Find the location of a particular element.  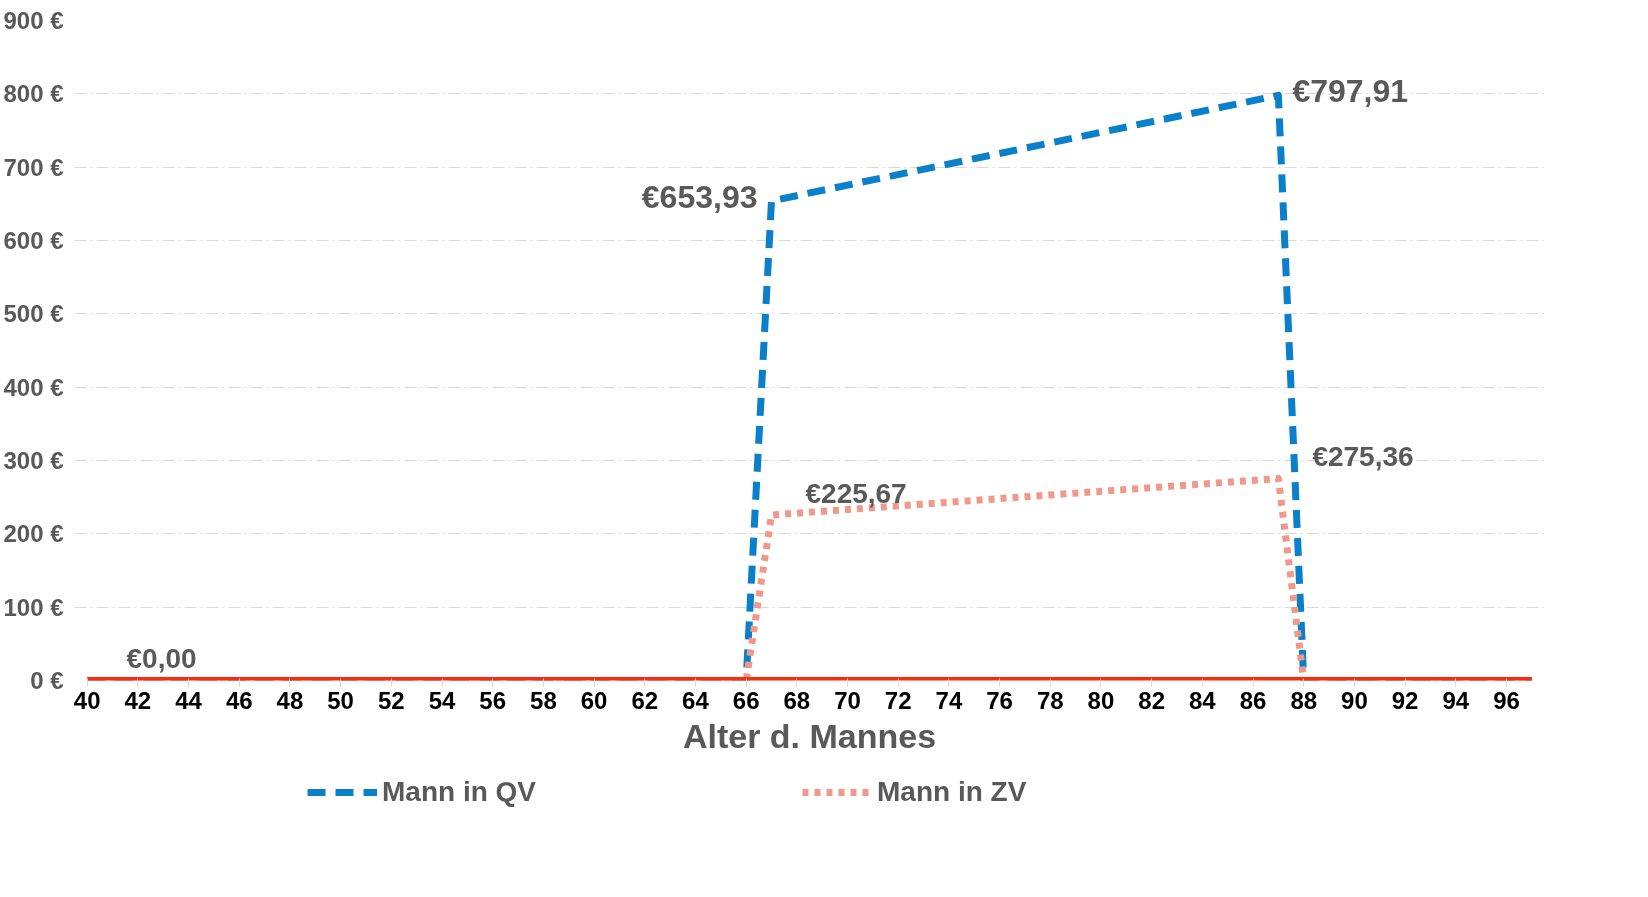

x-axis-title: Alter d. Mannes is located at coordinates (809, 735).